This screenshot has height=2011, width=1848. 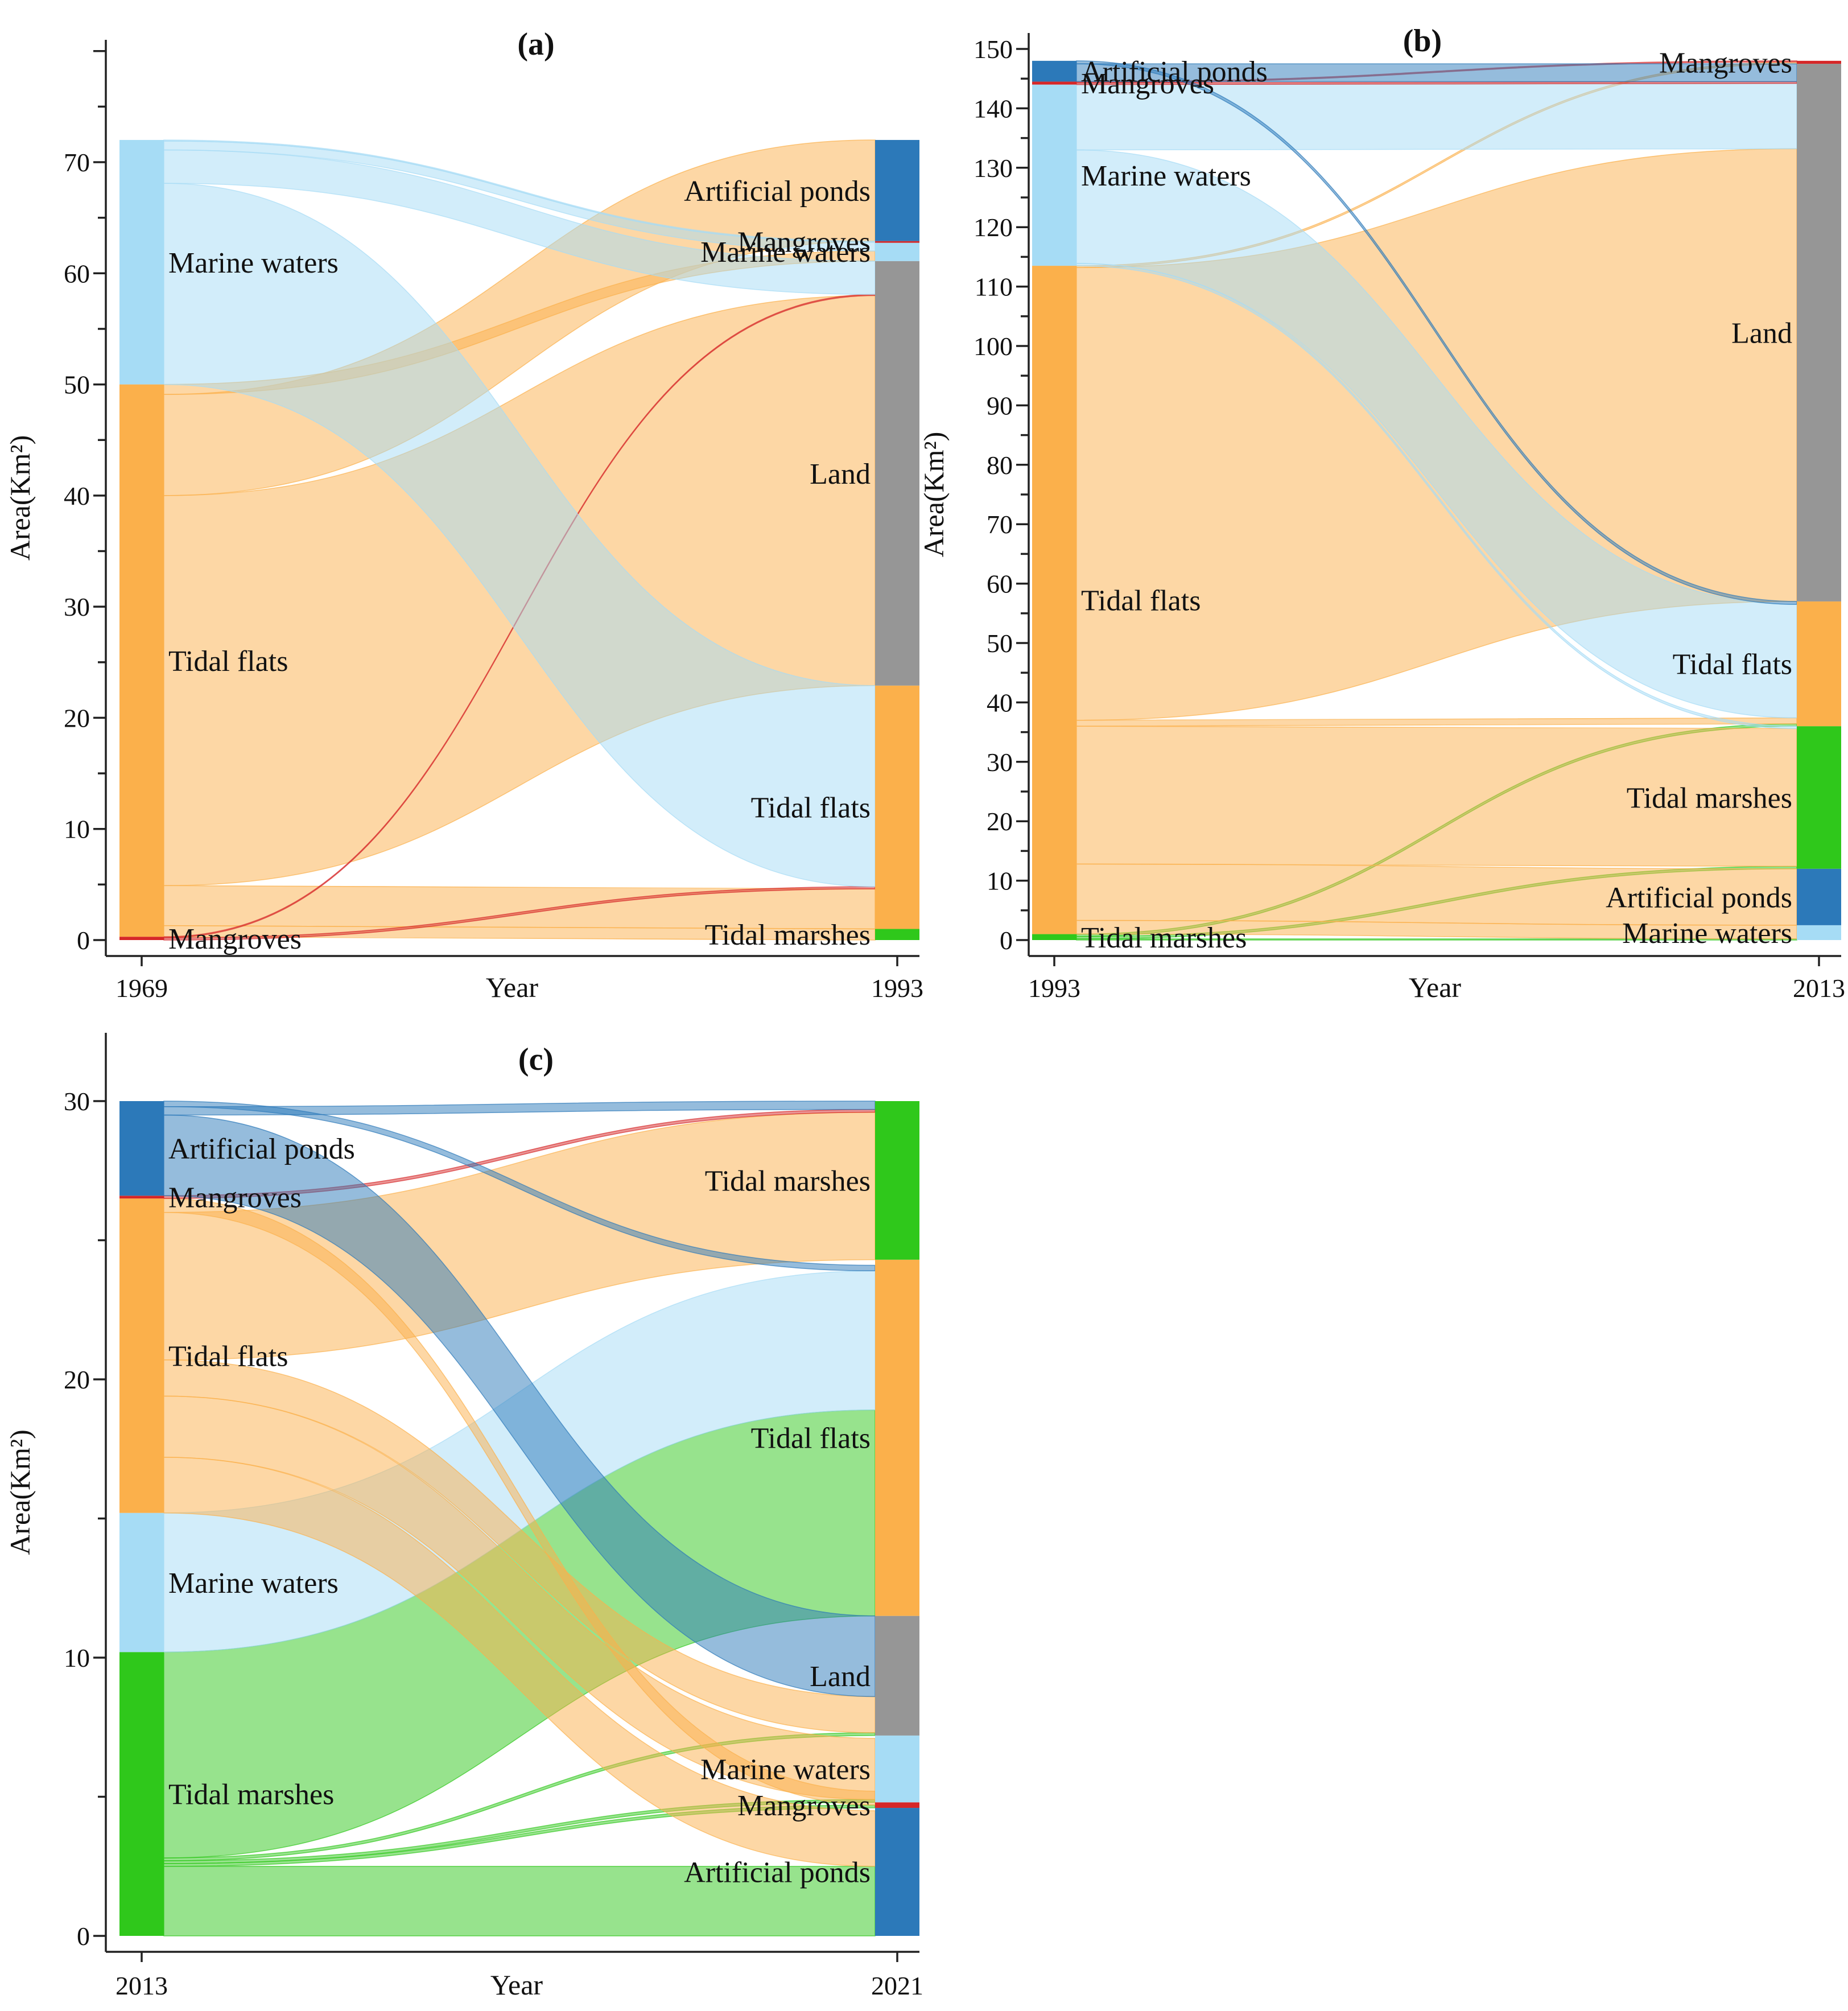 I want to click on y-tick-label: 130, so click(x=994, y=168).